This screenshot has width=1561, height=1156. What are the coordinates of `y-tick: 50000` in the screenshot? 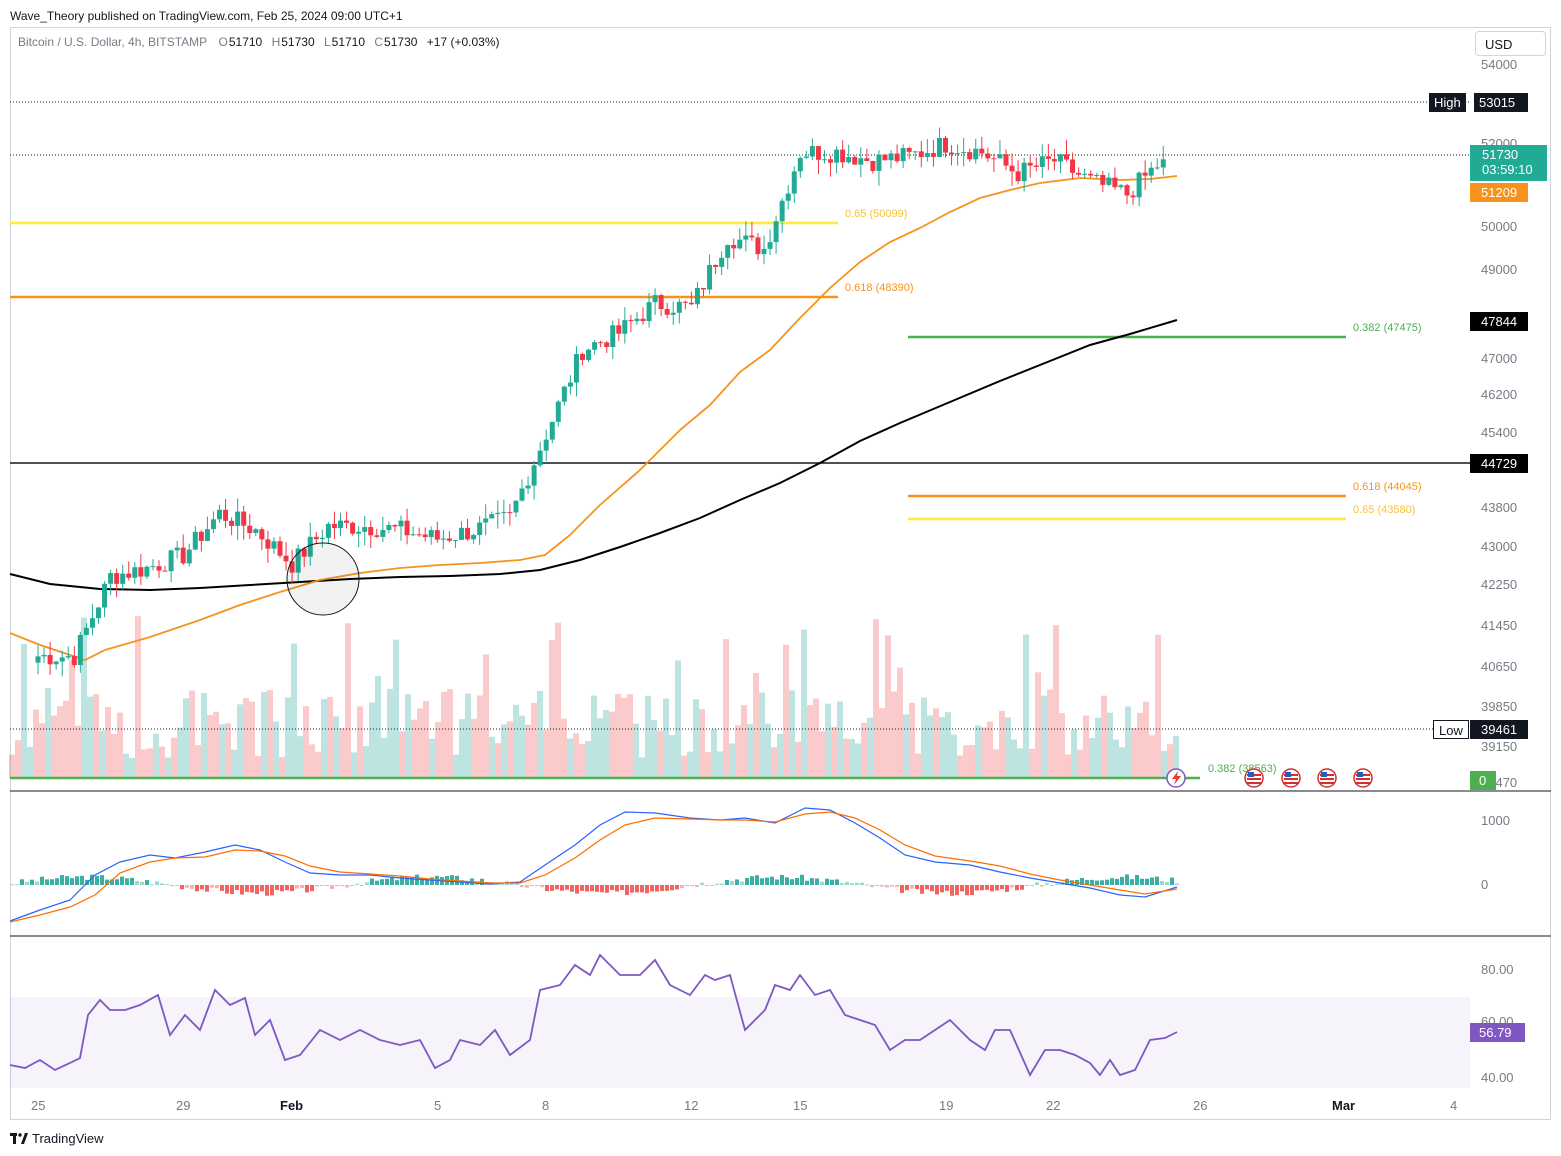 It's located at (1499, 226).